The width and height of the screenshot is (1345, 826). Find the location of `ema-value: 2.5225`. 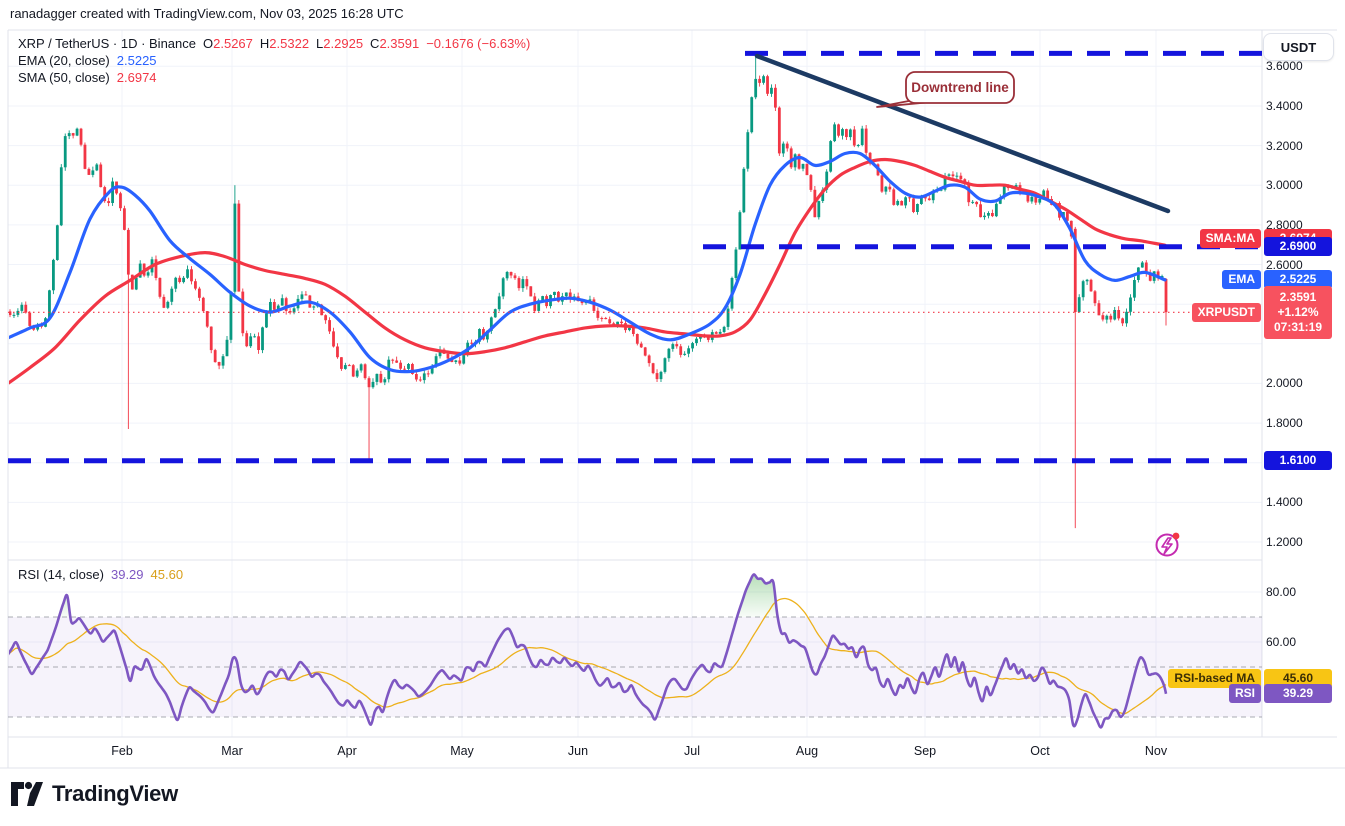

ema-value: 2.5225 is located at coordinates (136, 60).